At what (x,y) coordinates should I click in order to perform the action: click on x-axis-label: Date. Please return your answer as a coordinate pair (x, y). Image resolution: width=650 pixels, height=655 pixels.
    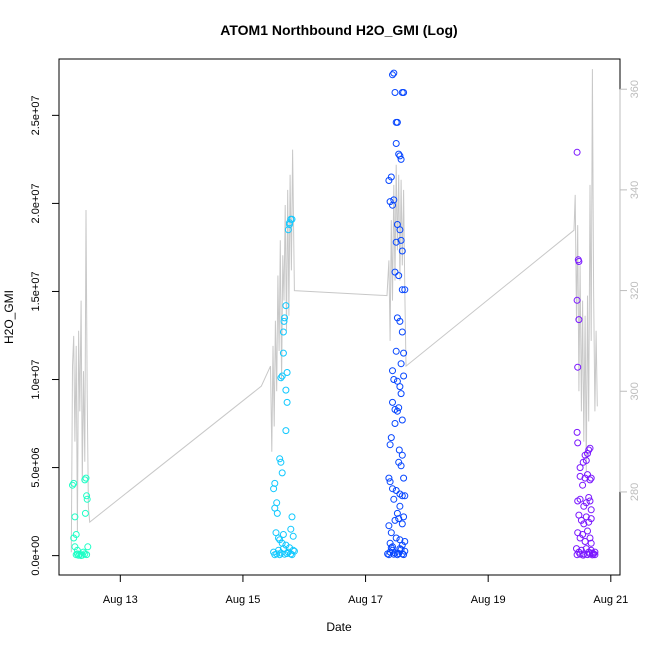
    Looking at the image, I should click on (339, 627).